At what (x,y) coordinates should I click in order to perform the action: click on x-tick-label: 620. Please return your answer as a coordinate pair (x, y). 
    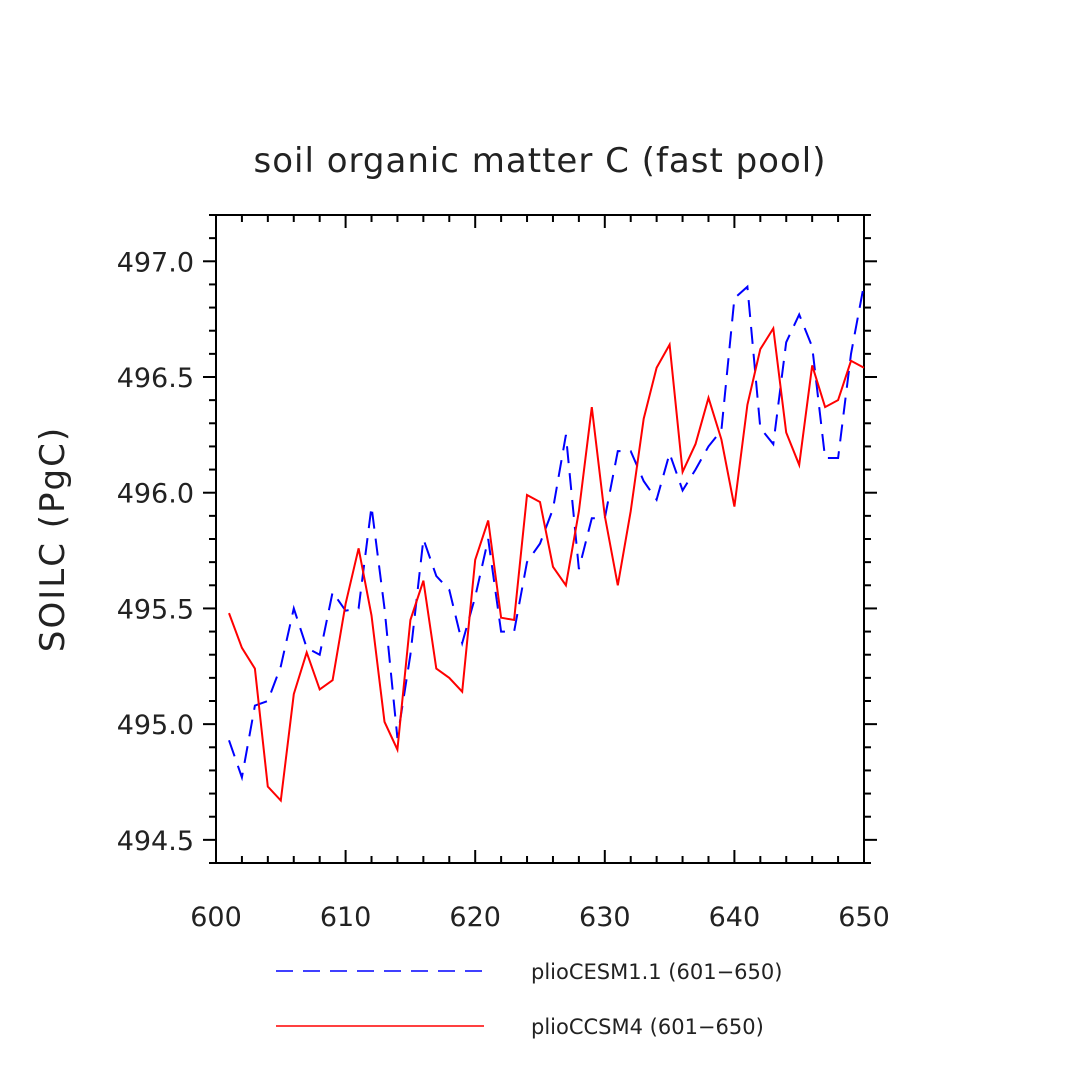
    Looking at the image, I should click on (475, 917).